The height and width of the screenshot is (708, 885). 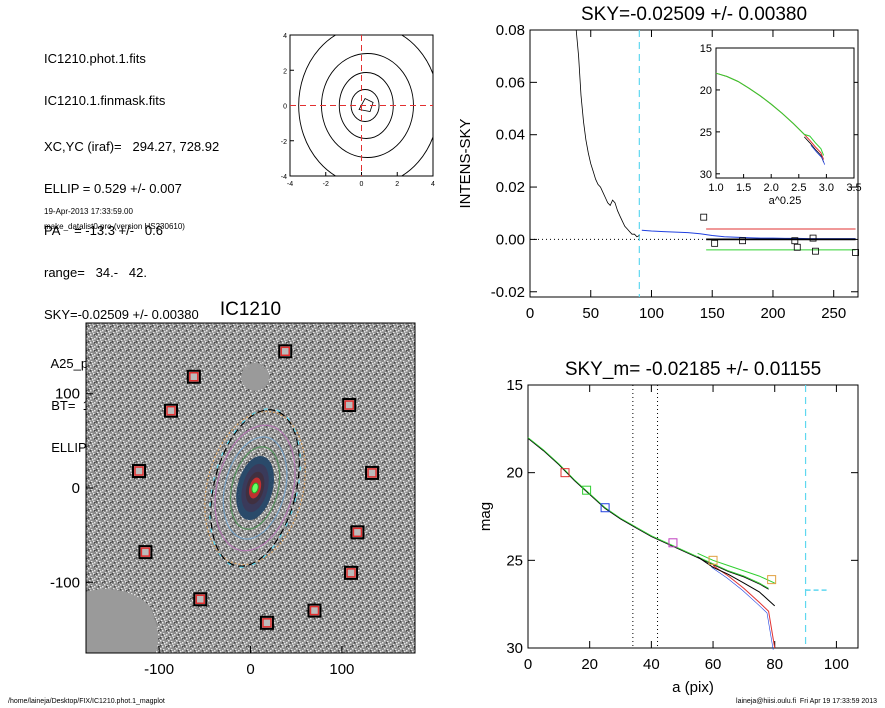 I want to click on mag-xlabel: a (pix), so click(x=693, y=687).